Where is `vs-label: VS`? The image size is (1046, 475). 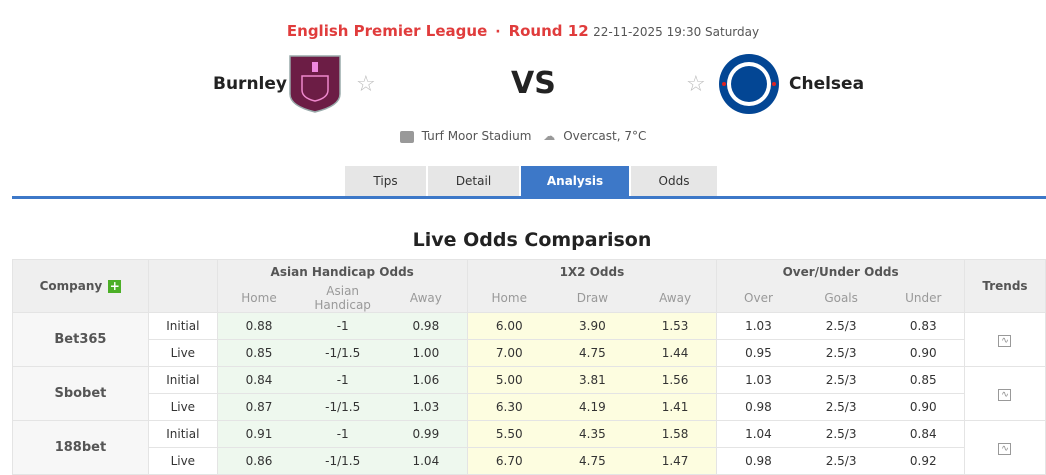 vs-label: VS is located at coordinates (533, 83).